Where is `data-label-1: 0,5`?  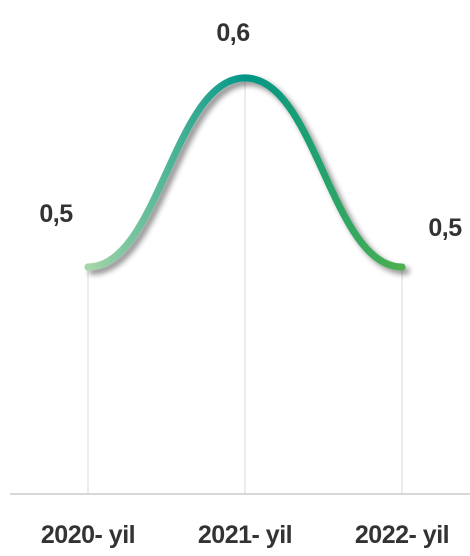 data-label-1: 0,5 is located at coordinates (56, 214).